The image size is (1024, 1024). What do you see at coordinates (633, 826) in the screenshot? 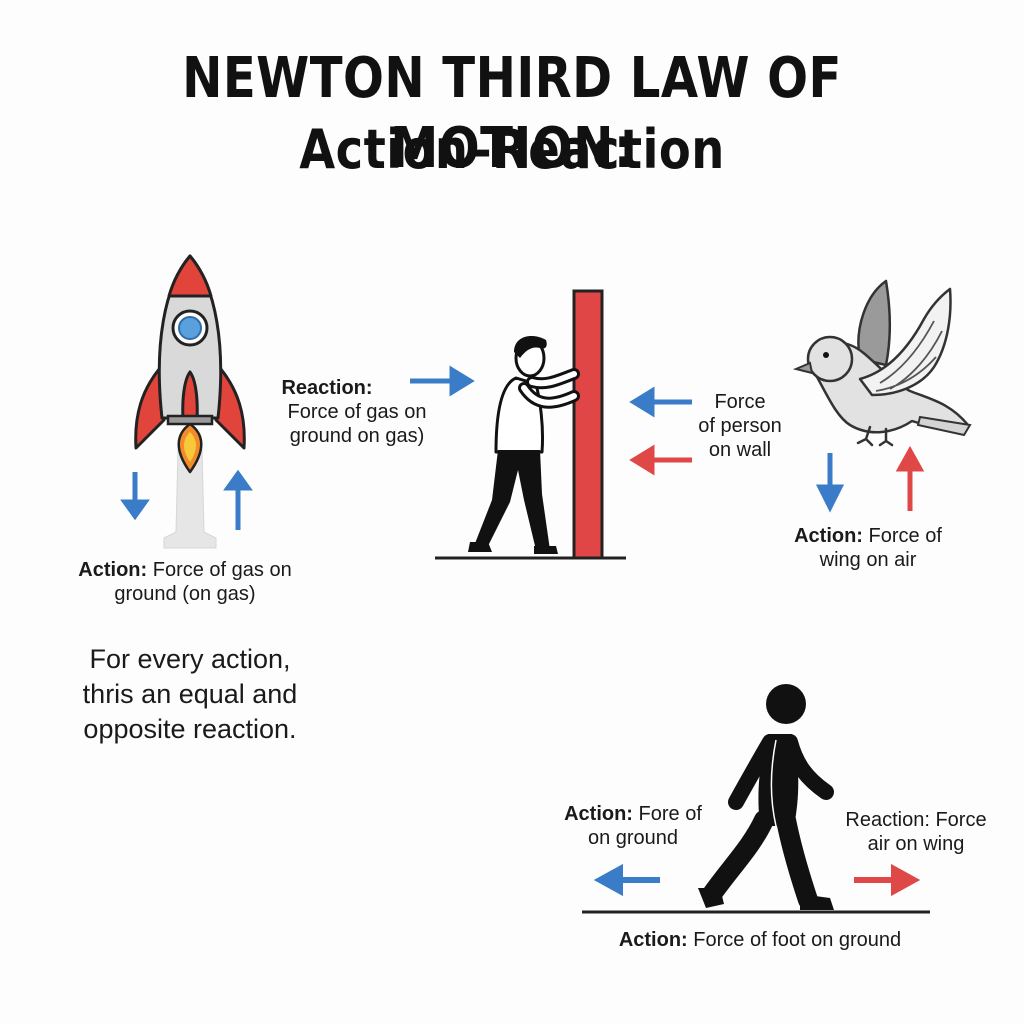
I see `walker-action-label: Action: Fore of on ground` at bounding box center [633, 826].